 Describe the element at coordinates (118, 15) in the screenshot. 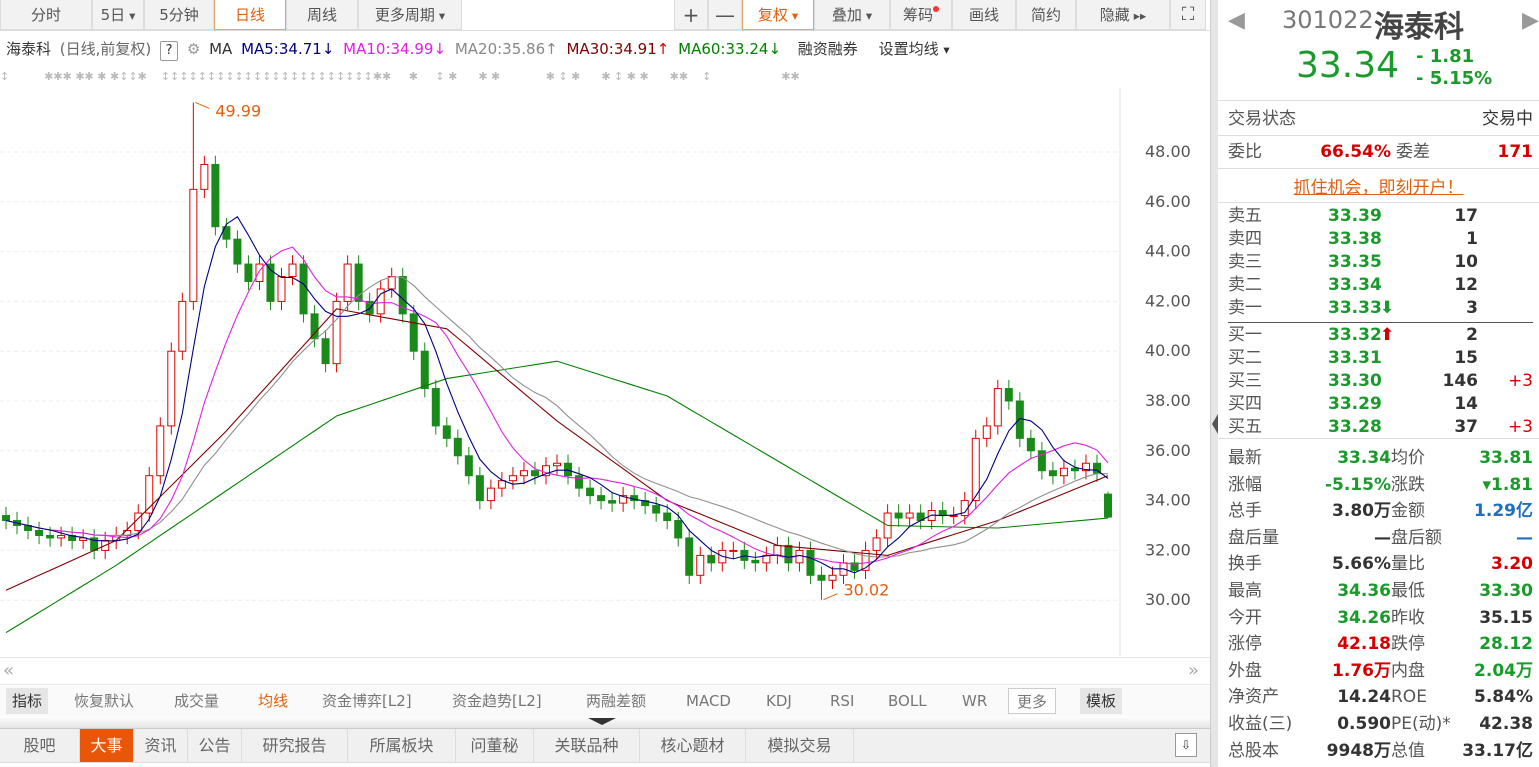

I see `period-tab: 5日 ▾` at that location.